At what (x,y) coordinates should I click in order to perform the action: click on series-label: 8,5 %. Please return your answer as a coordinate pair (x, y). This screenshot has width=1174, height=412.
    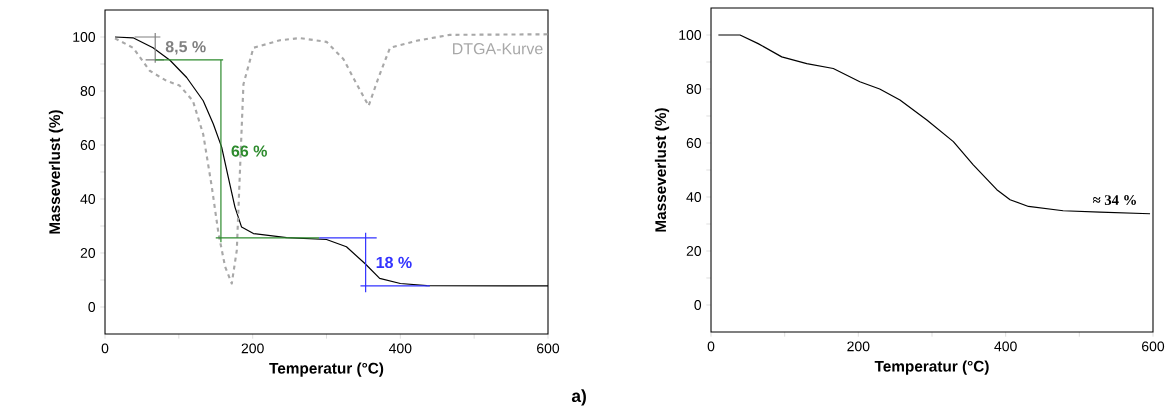
    Looking at the image, I should click on (185, 47).